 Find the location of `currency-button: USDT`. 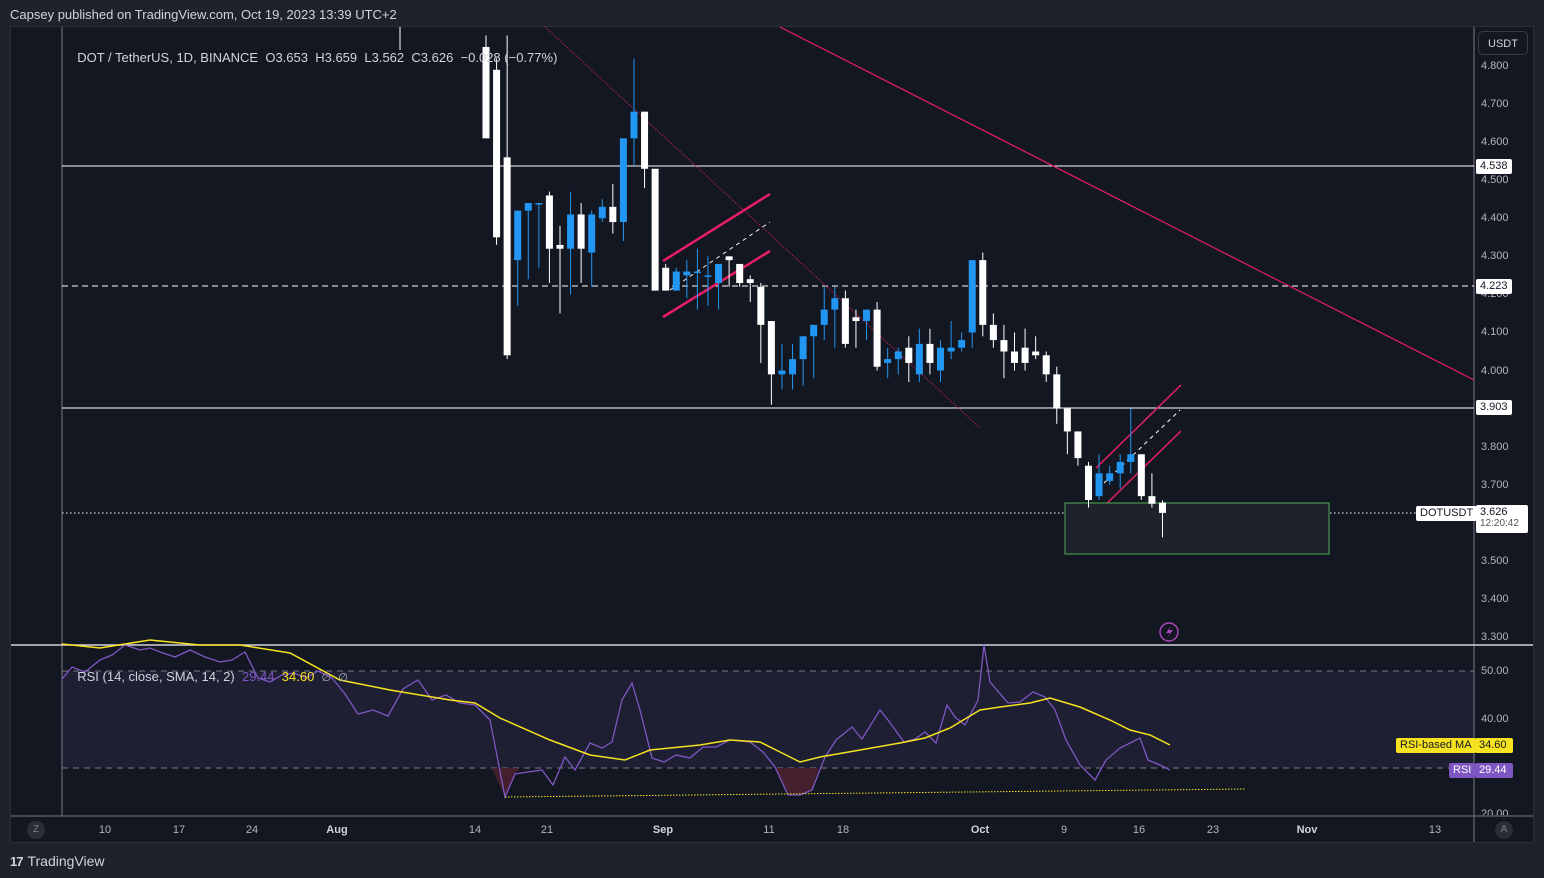

currency-button: USDT is located at coordinates (1503, 43).